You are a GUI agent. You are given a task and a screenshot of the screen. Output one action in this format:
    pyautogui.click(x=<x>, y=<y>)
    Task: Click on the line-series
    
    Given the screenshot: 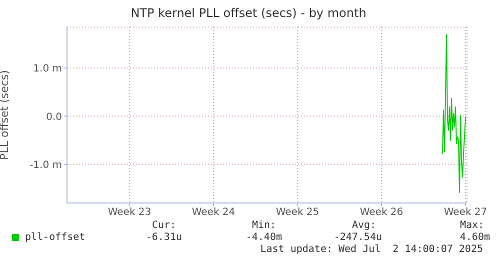 What is the action you would take?
    pyautogui.click(x=454, y=113)
    